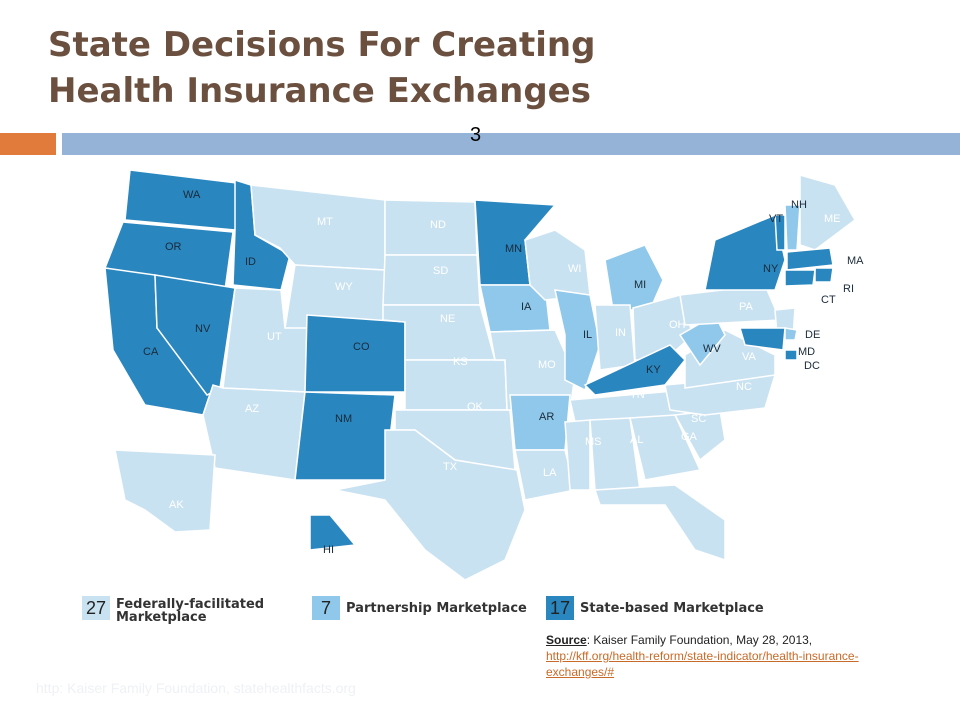 This screenshot has height=720, width=960. Describe the element at coordinates (806, 352) in the screenshot. I see `state-label-md: MD` at that location.